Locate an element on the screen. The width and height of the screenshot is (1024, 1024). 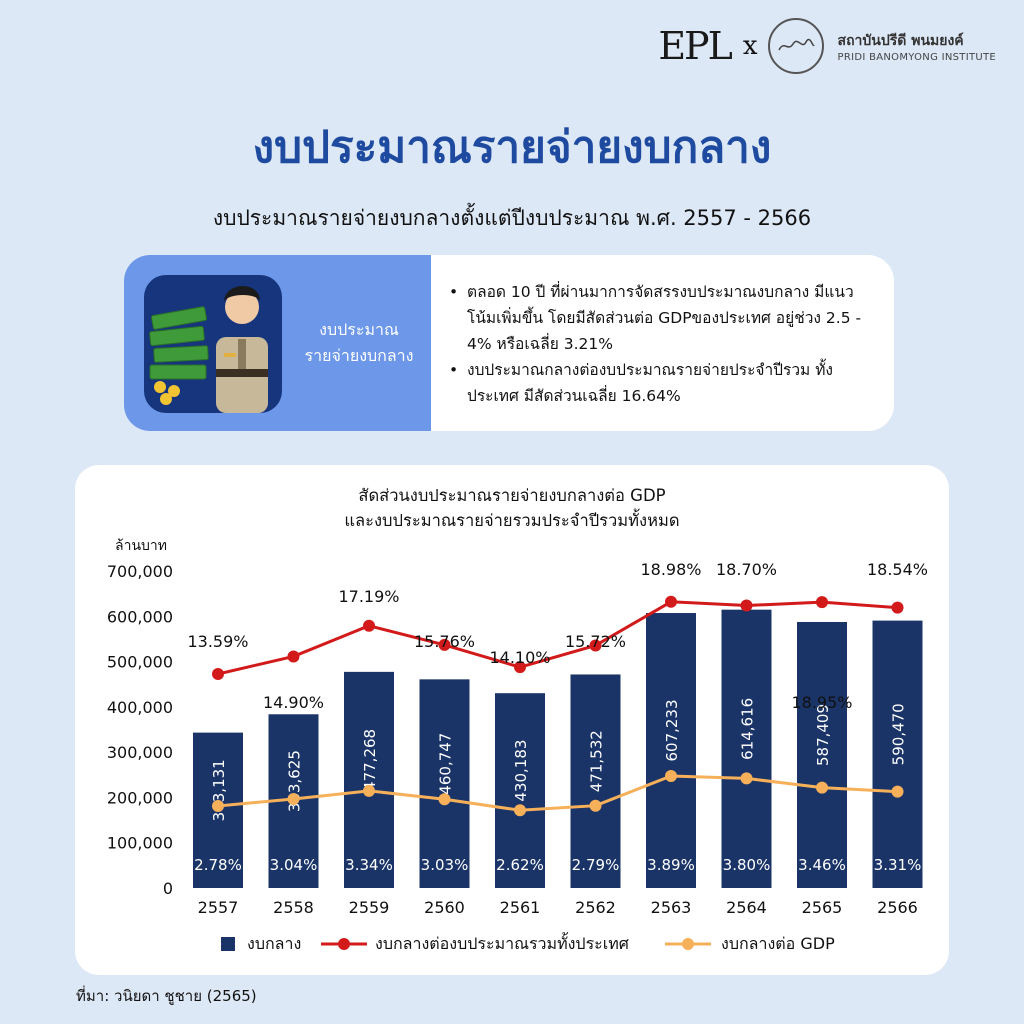
bar-value-label: 430,183 is located at coordinates (521, 771).